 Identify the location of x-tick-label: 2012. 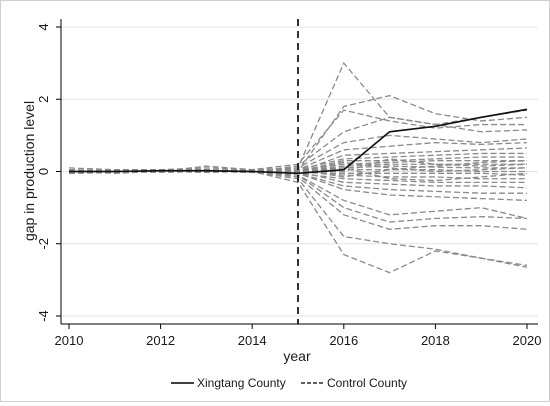
(160, 340).